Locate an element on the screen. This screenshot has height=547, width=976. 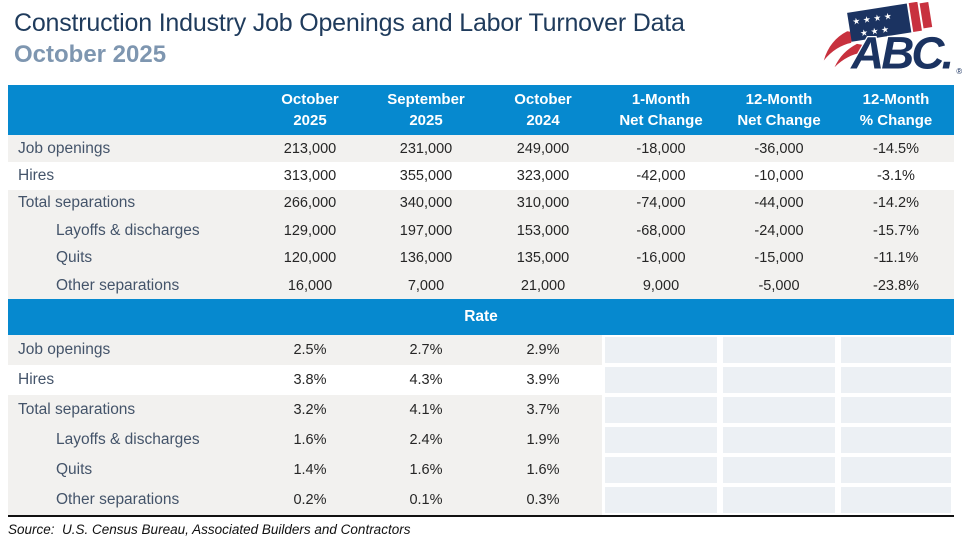
flag-stars-row2: ★ ★ ★ is located at coordinates (875, 32).